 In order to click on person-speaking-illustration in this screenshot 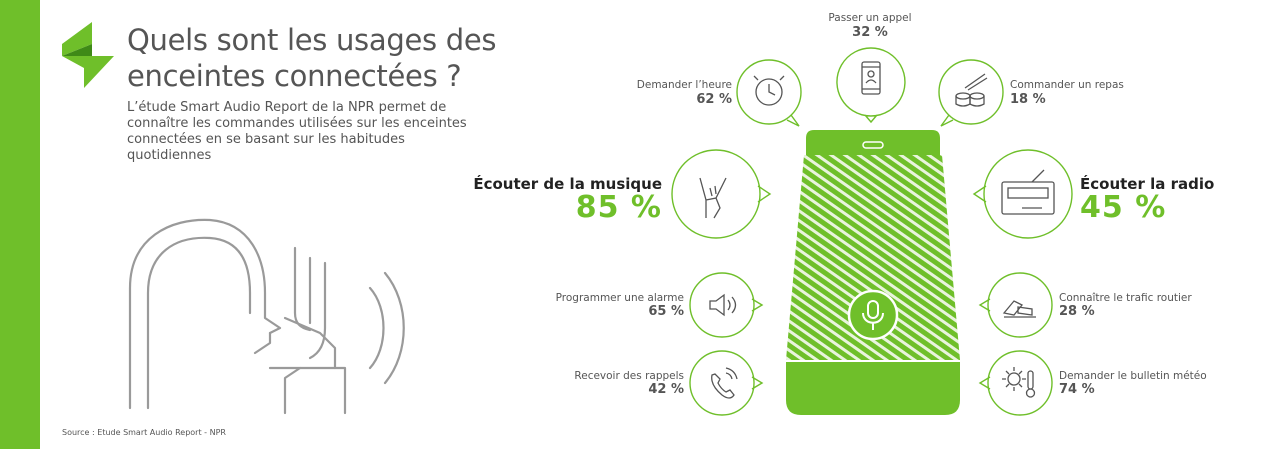, I will do `click(266, 316)`.